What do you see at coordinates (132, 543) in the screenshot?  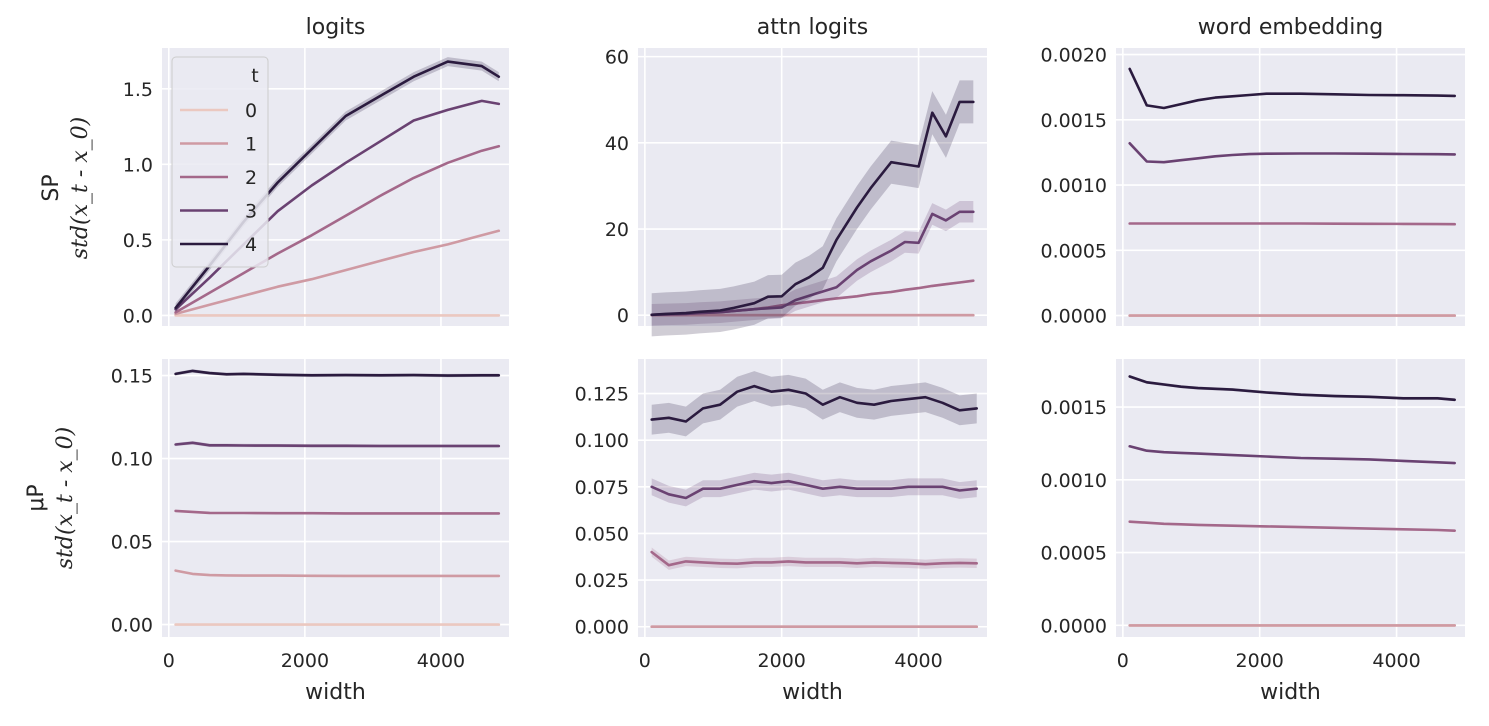 I see `y-tick-label: 0.05` at bounding box center [132, 543].